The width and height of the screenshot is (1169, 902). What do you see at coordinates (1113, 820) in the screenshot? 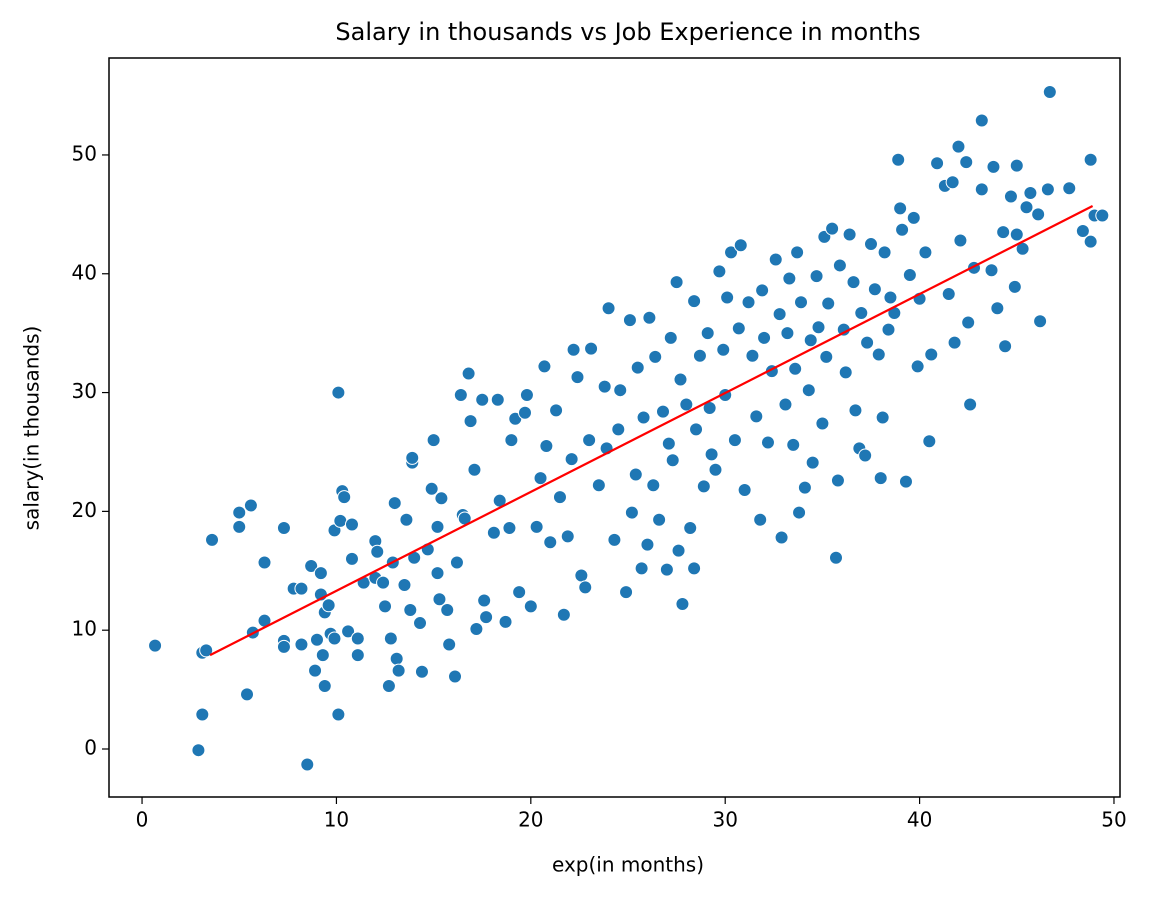
I see `x-tick-label: 50` at bounding box center [1113, 820].